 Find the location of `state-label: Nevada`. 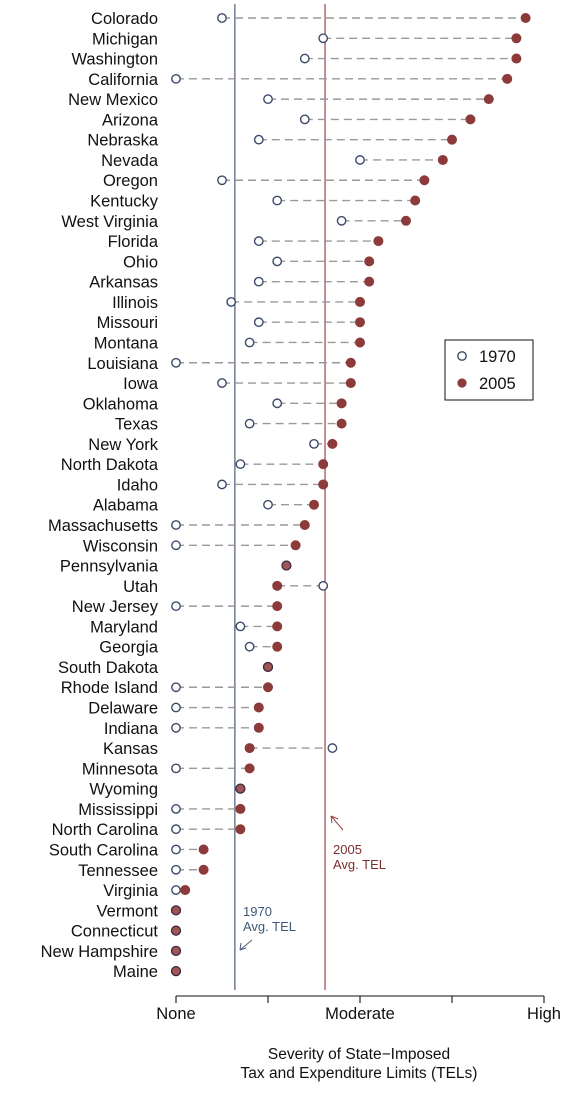

state-label: Nevada is located at coordinates (130, 161).